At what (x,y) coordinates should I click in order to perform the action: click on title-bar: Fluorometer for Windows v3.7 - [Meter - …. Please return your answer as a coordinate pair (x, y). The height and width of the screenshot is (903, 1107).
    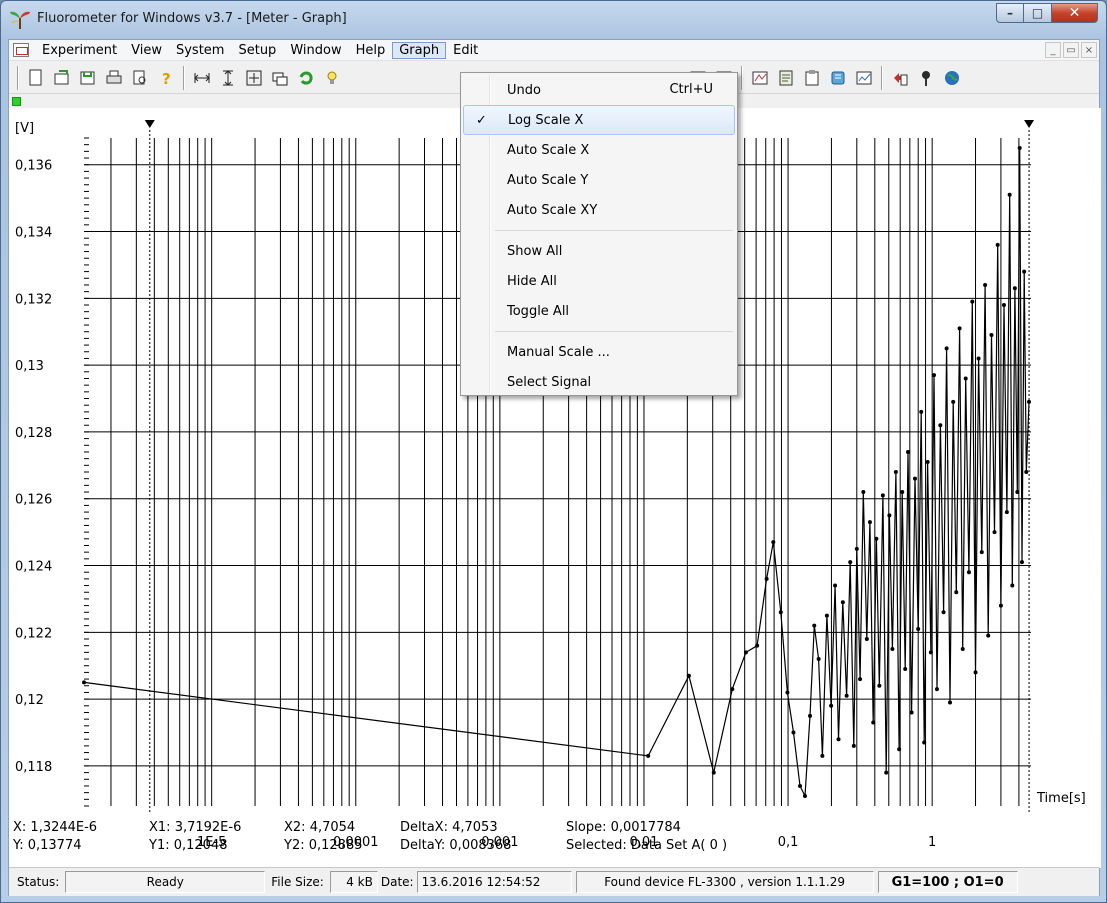
    Looking at the image, I should click on (553, 20).